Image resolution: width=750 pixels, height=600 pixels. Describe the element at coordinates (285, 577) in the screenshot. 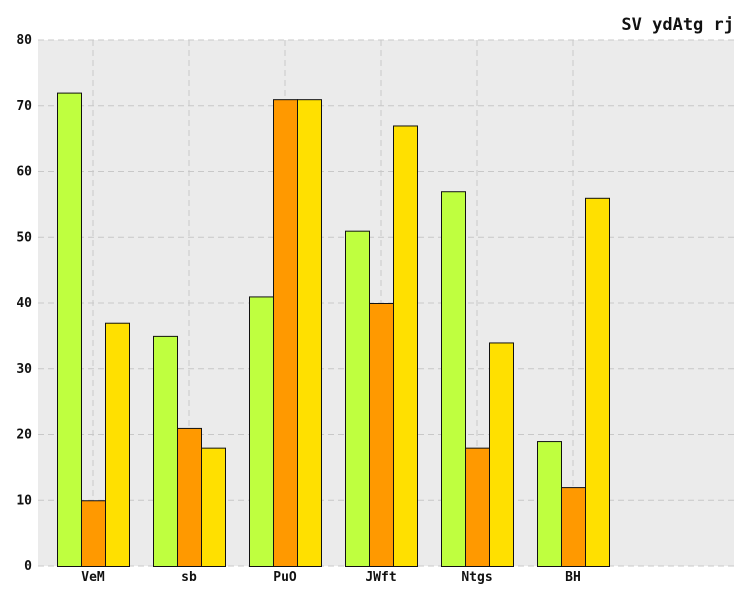

I see `x-tick-label: PuO` at that location.